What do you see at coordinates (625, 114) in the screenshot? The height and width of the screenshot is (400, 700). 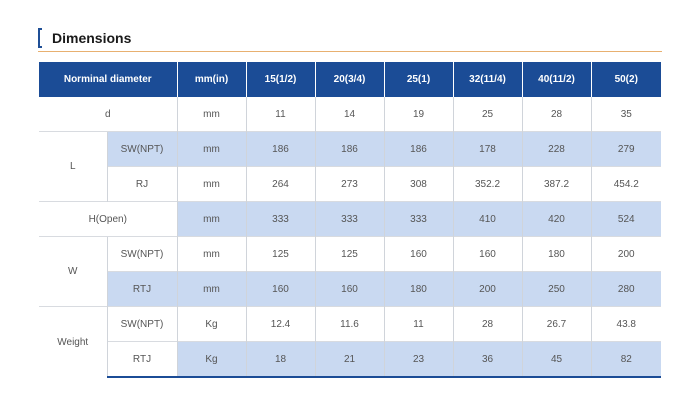 I see `value-cell: 35` at bounding box center [625, 114].